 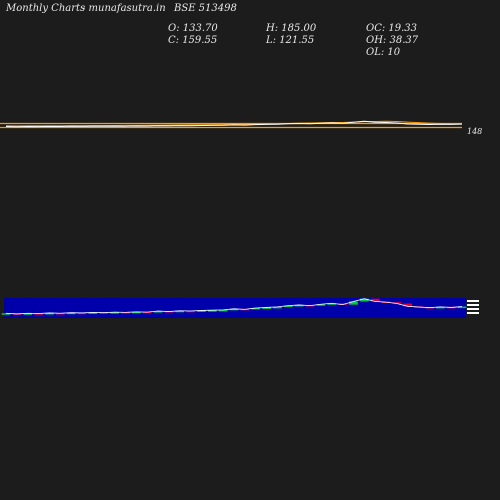 I want to click on volume-panel, so click(x=234, y=306).